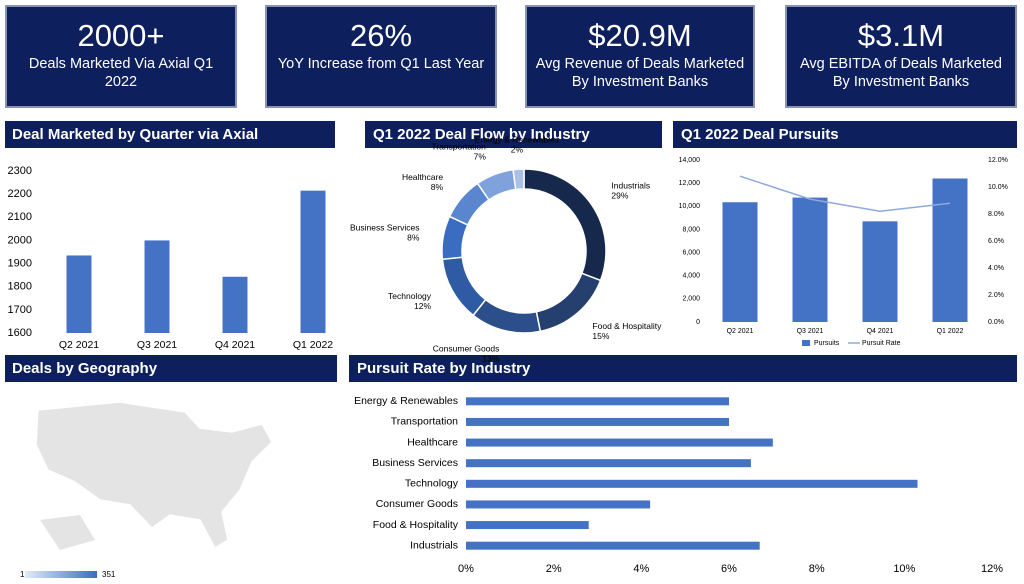  I want to click on chart-title: Q1 2022 Deal Flow by Industry, so click(481, 134).